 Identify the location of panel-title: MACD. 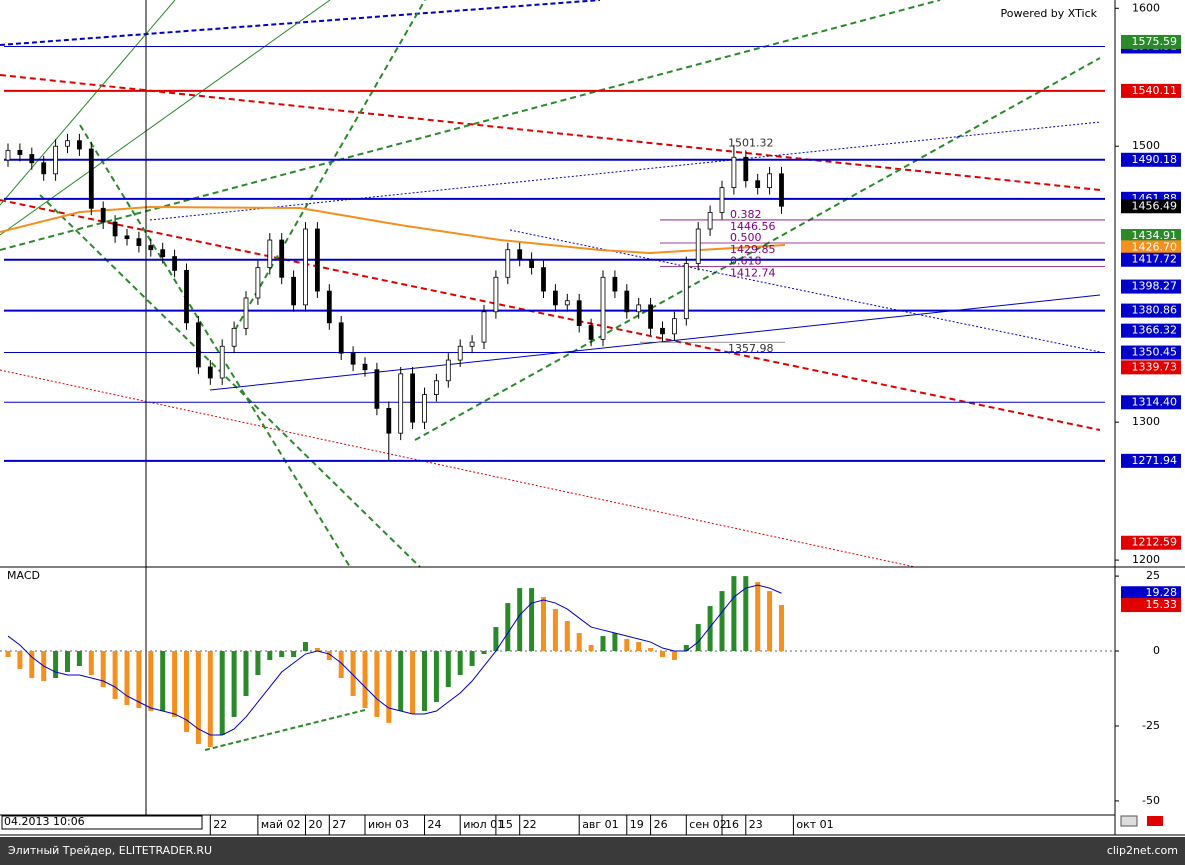
(23, 575).